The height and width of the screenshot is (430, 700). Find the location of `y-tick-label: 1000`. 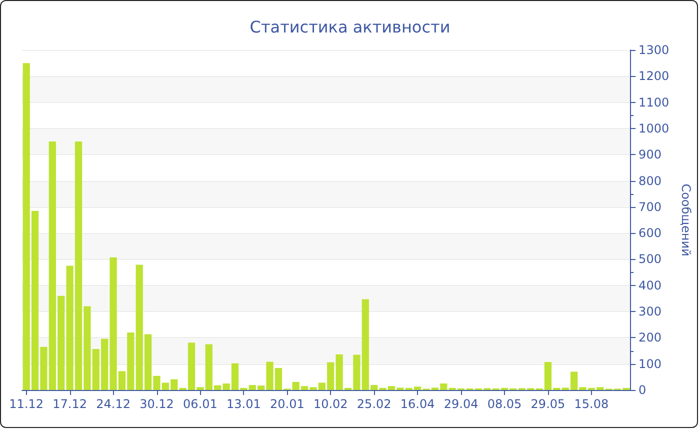

y-tick-label: 1000 is located at coordinates (654, 128).